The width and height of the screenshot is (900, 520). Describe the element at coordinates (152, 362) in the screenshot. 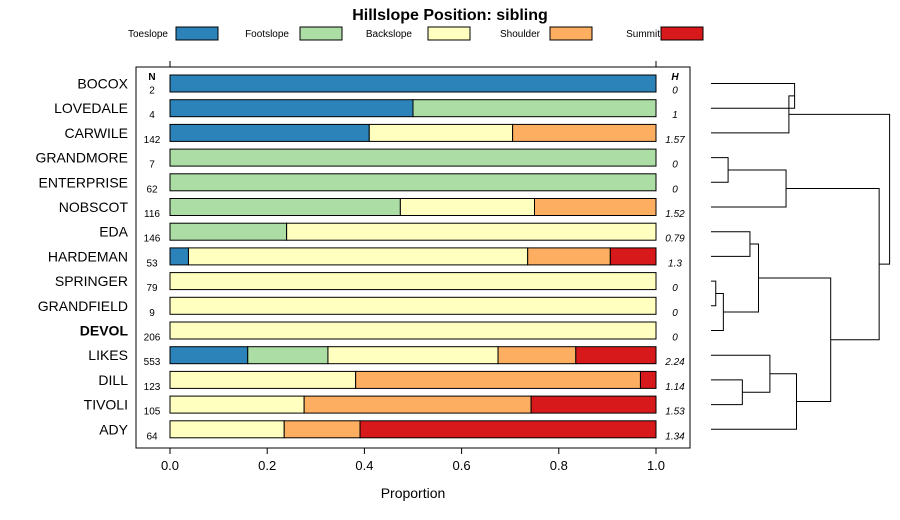

I see `n-value: 553` at that location.